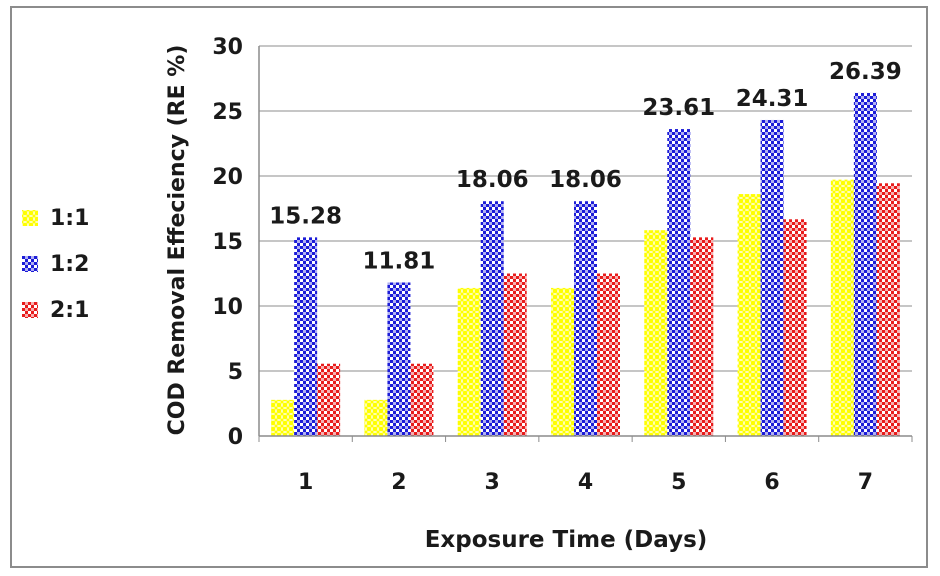  I want to click on y-tick-label: 20, so click(227, 177).